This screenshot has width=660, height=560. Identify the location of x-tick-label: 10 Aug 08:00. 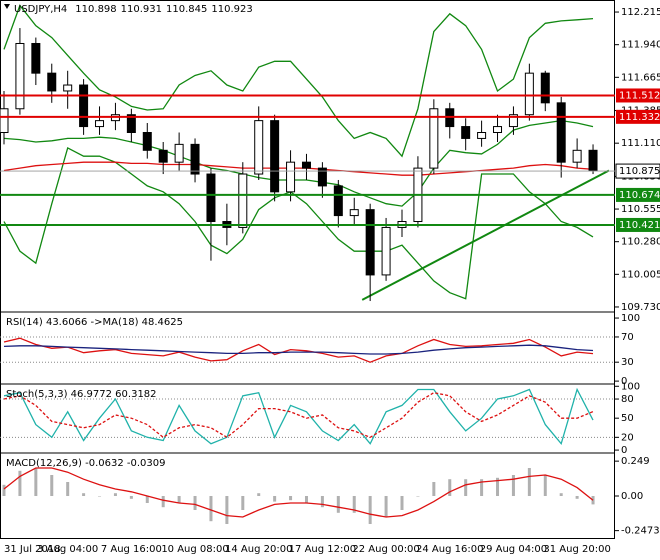
(194, 549).